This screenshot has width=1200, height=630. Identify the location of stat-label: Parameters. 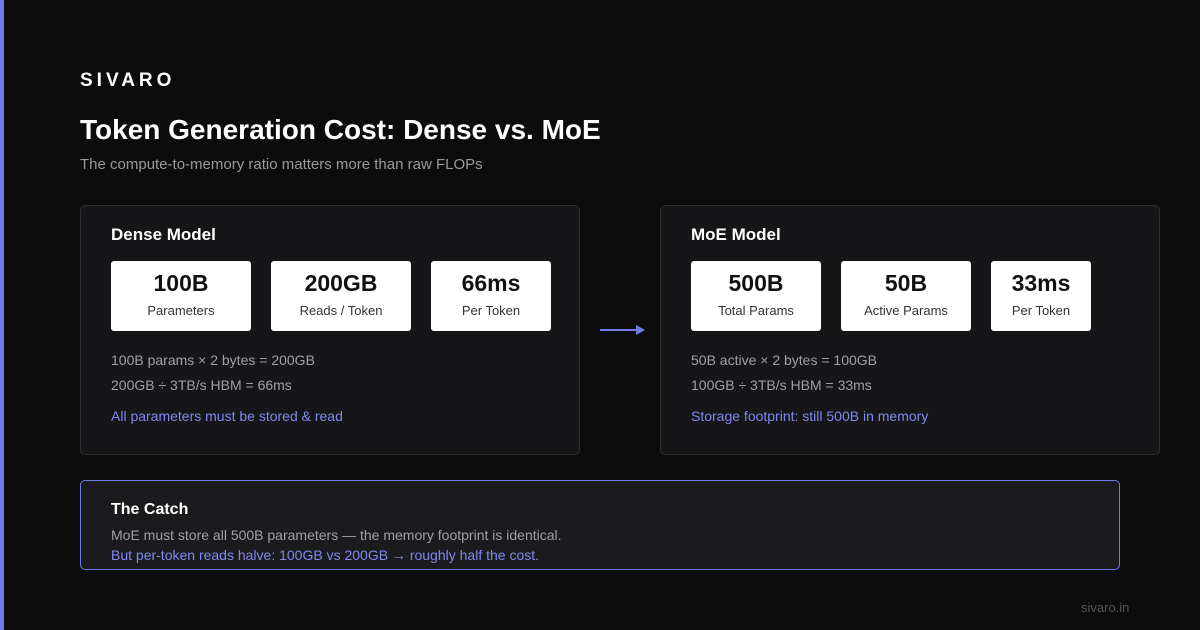
(181, 310).